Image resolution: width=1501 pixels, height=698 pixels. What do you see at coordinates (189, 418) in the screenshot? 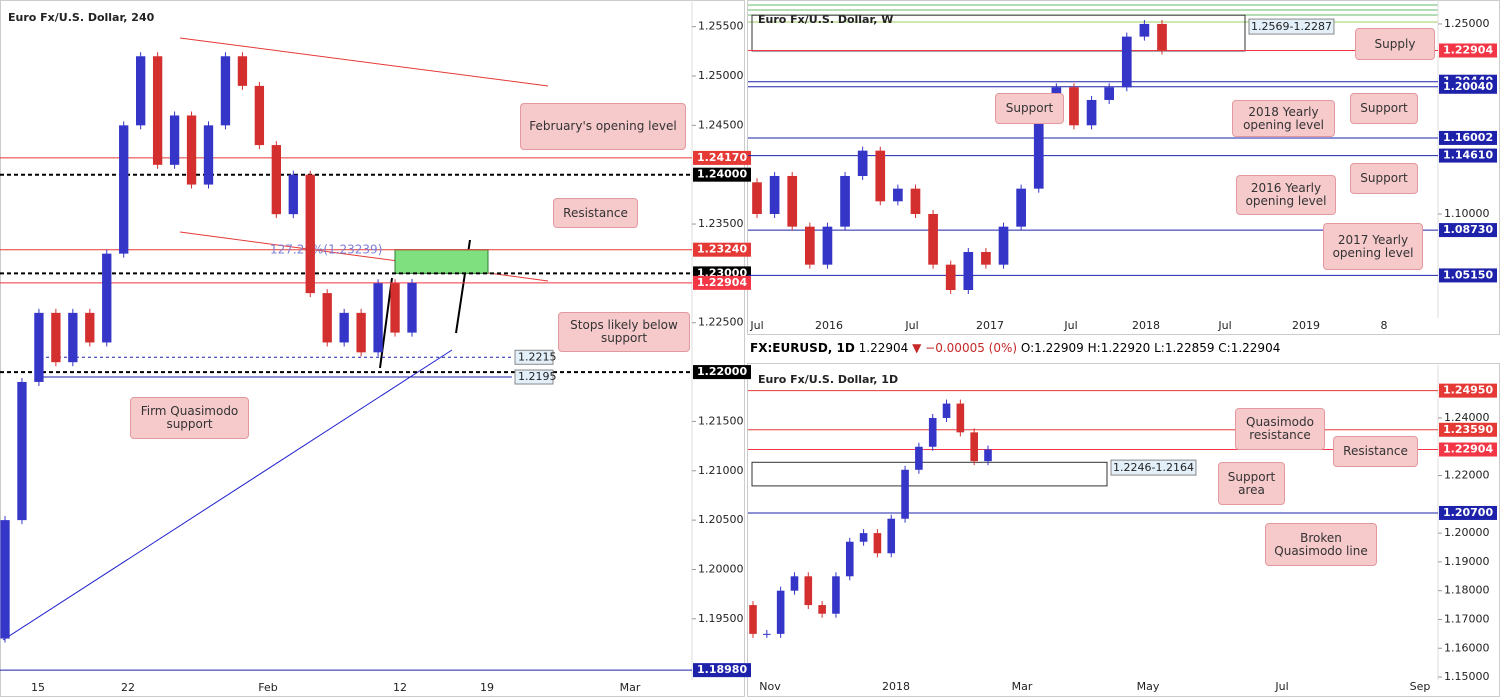
I see `callout: Firm Quasimodo support` at bounding box center [189, 418].